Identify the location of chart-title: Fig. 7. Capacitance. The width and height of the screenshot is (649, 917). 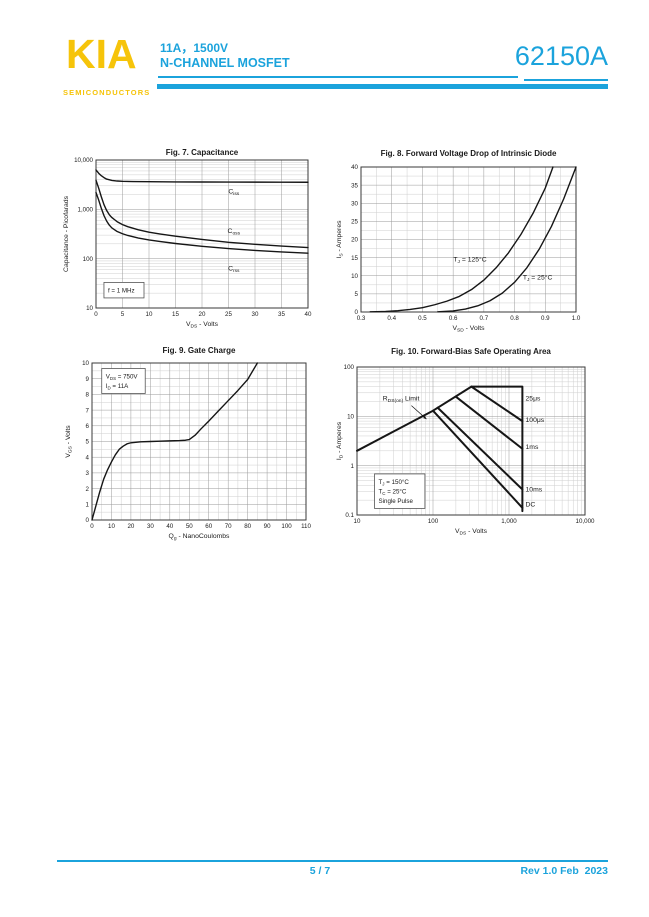
(202, 152).